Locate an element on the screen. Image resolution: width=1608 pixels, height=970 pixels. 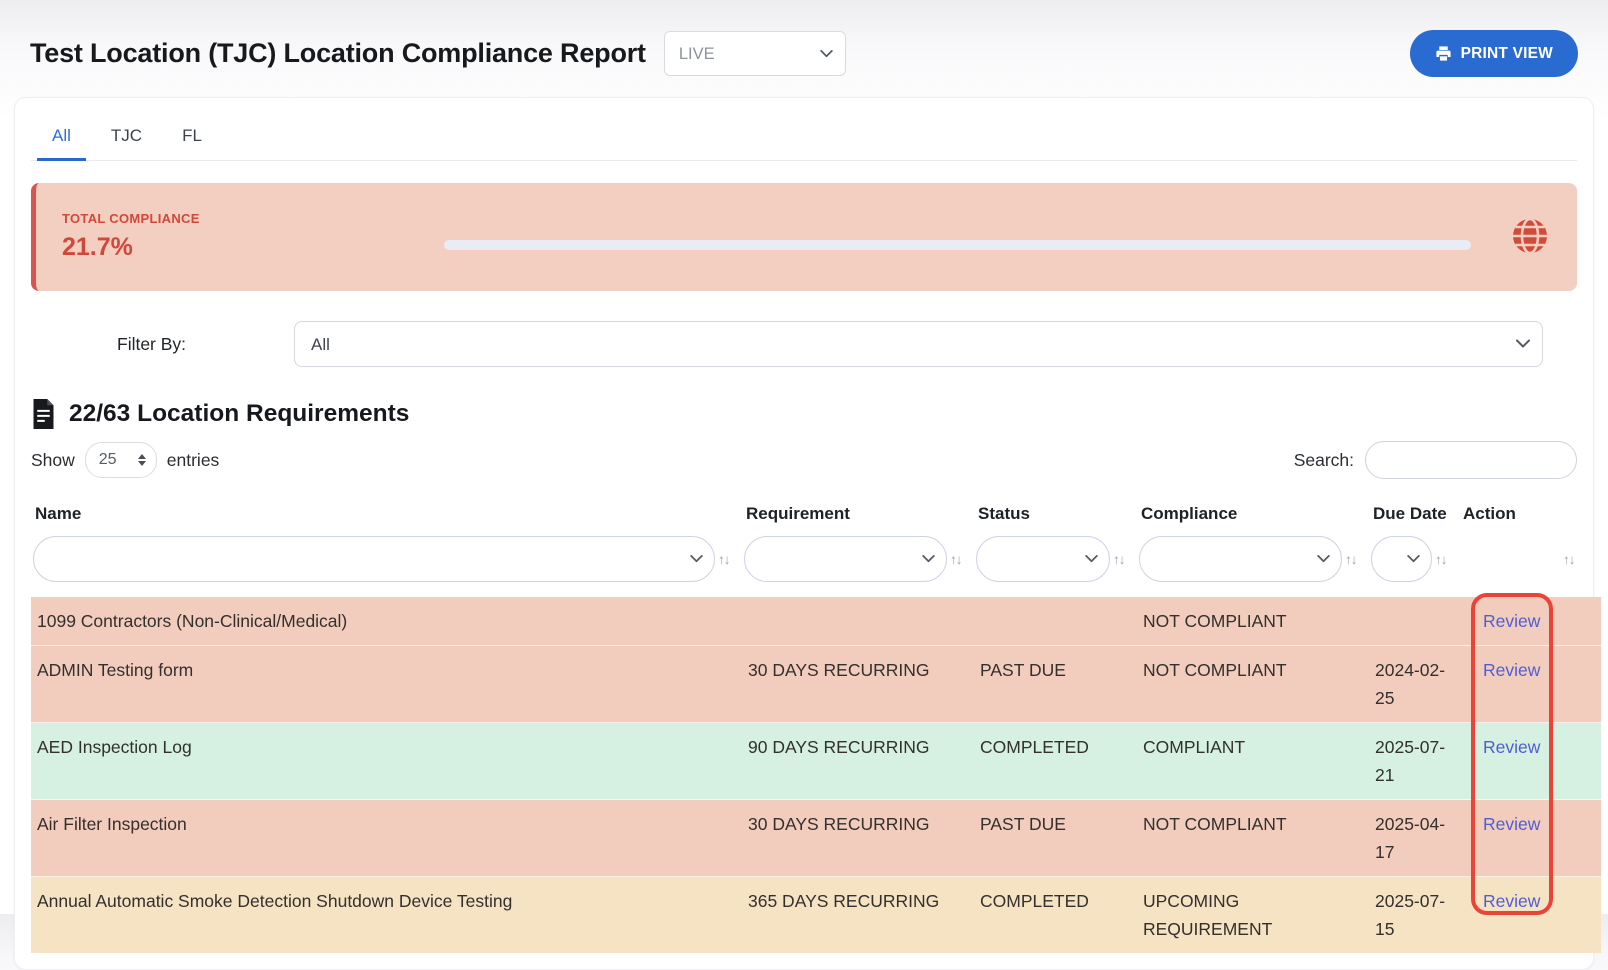
cell-due-date: 2025-07-21 is located at coordinates (1414, 761).